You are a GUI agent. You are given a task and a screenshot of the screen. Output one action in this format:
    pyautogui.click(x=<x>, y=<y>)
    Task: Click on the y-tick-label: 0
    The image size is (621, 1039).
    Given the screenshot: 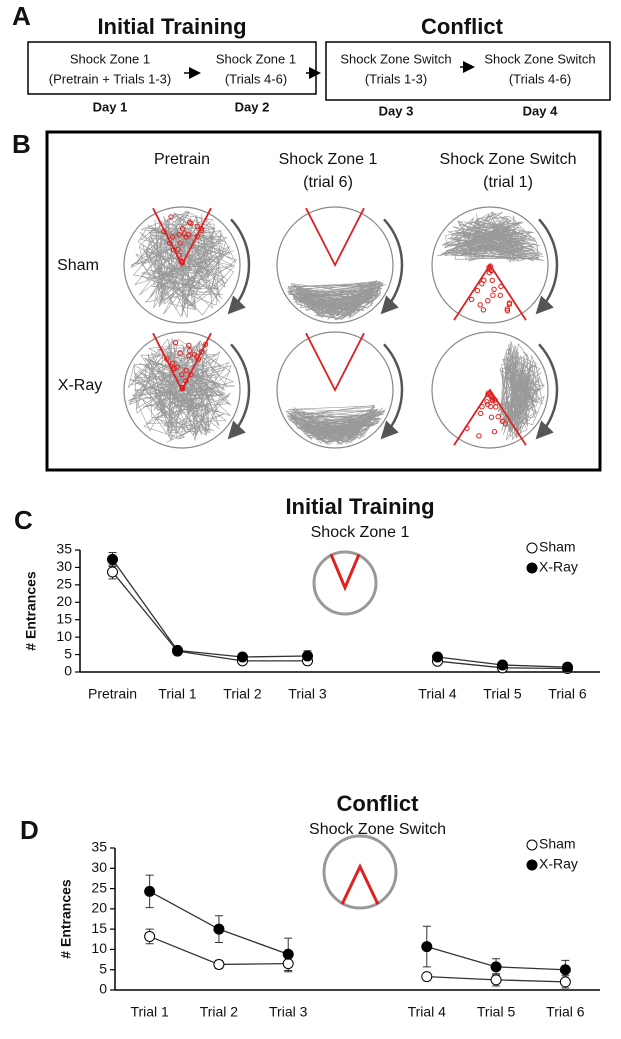 What is the action you would take?
    pyautogui.click(x=103, y=989)
    